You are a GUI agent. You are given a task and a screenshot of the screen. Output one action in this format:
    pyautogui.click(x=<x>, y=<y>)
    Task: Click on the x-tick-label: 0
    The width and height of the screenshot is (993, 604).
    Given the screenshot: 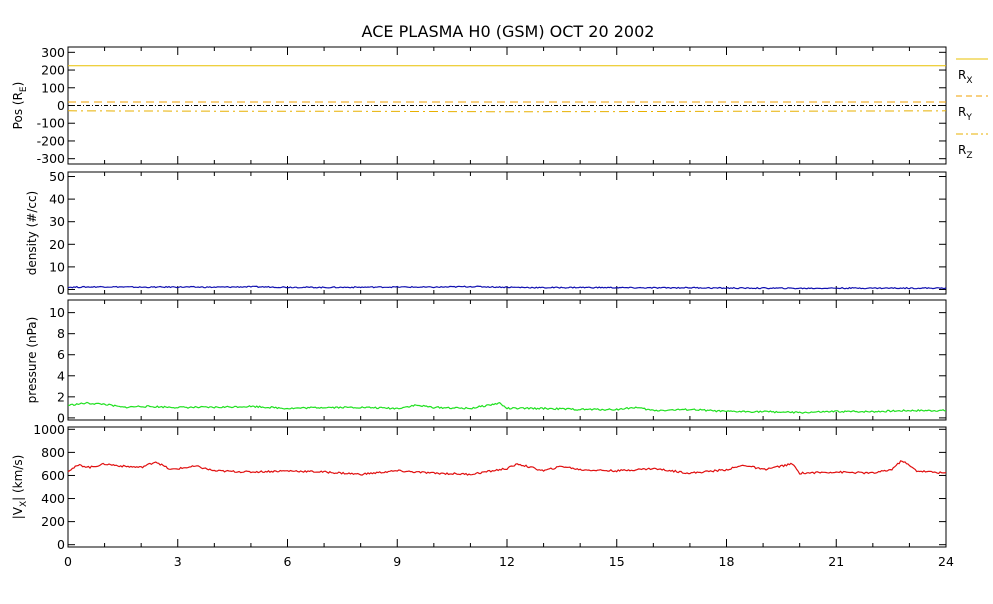 What is the action you would take?
    pyautogui.click(x=68, y=561)
    